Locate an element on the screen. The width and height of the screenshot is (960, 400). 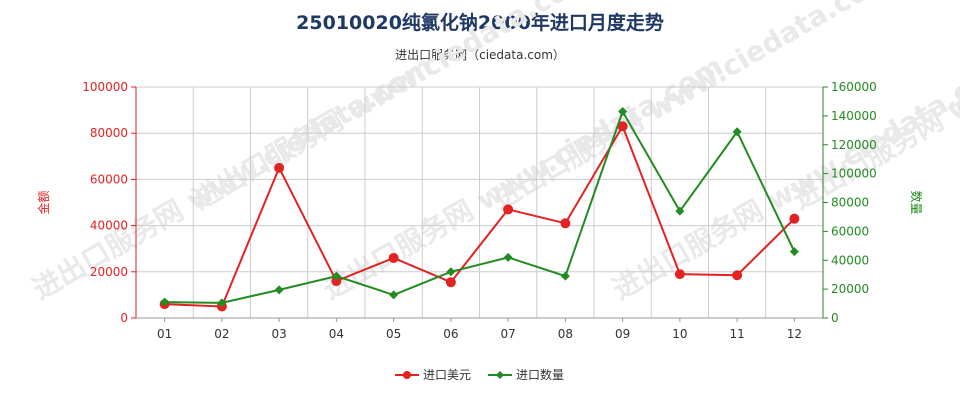
right-tick-label: 100000 is located at coordinates (854, 174).